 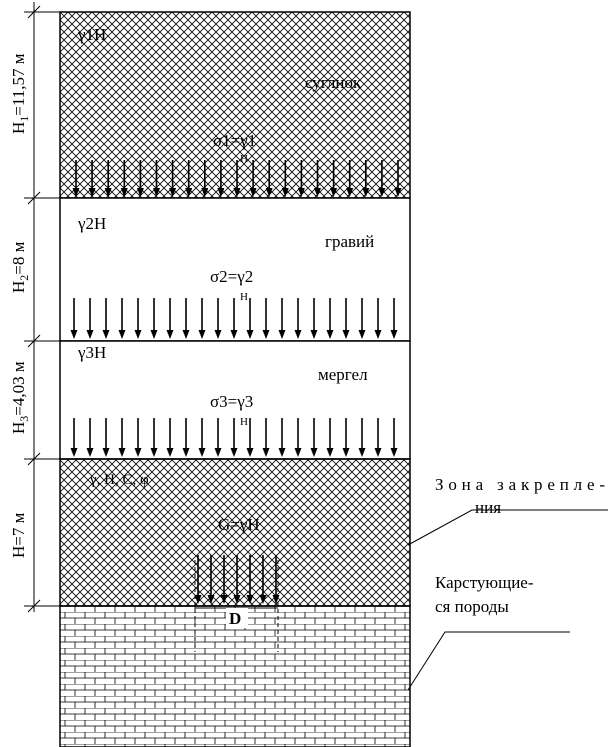 What do you see at coordinates (42, 309) in the screenshot?
I see `height-dimension-ticks` at bounding box center [42, 309].